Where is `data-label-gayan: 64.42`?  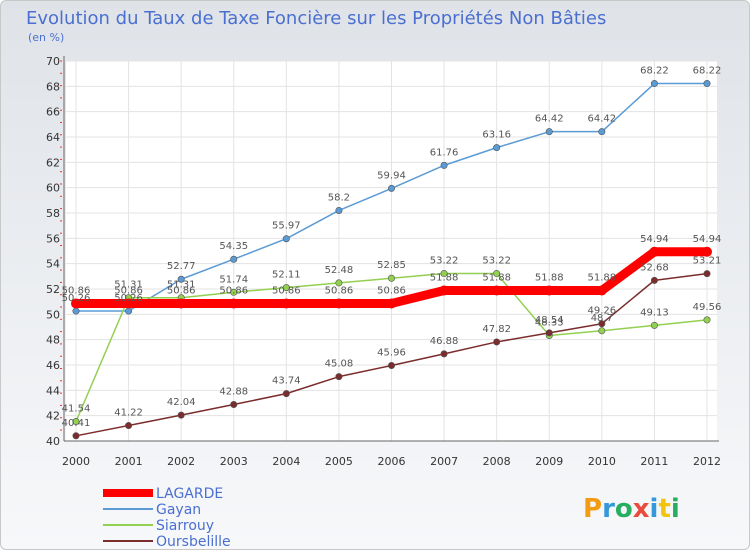
data-label-gayan: 64.42 is located at coordinates (602, 119).